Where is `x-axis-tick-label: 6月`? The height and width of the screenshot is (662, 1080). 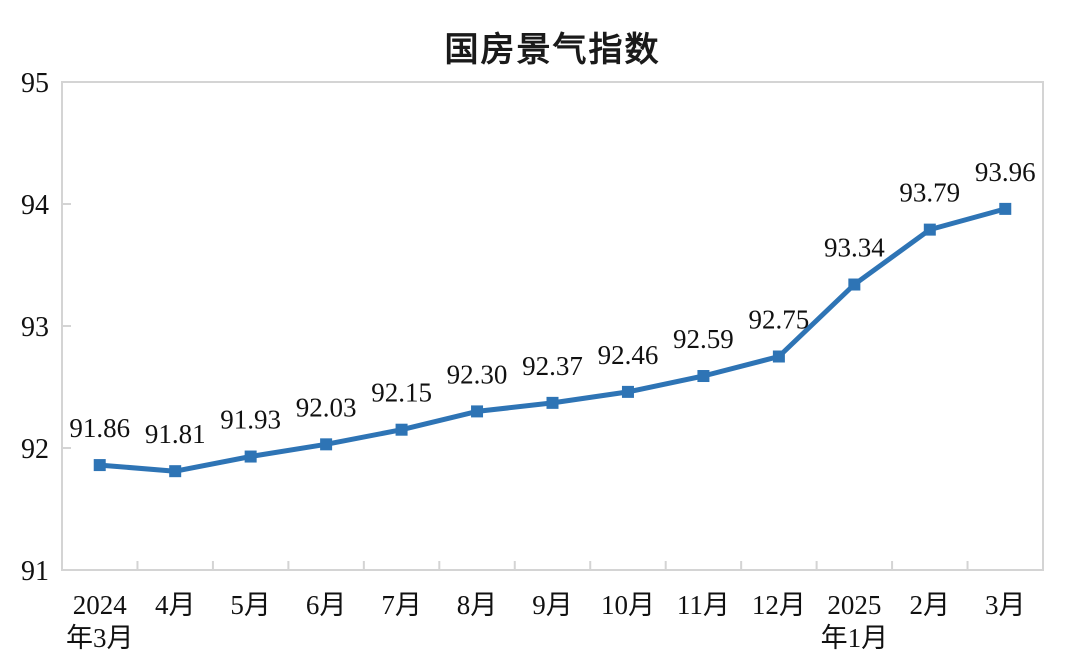 x-axis-tick-label: 6月 is located at coordinates (326, 605).